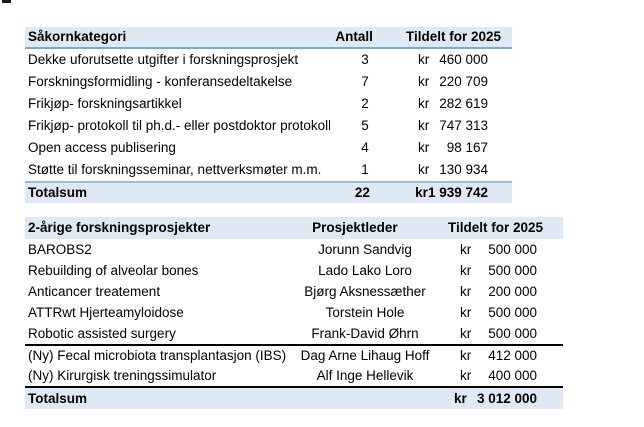 Image resolution: width=644 pixels, height=427 pixels. What do you see at coordinates (512, 291) in the screenshot?
I see `amount-value: 200 000` at bounding box center [512, 291].